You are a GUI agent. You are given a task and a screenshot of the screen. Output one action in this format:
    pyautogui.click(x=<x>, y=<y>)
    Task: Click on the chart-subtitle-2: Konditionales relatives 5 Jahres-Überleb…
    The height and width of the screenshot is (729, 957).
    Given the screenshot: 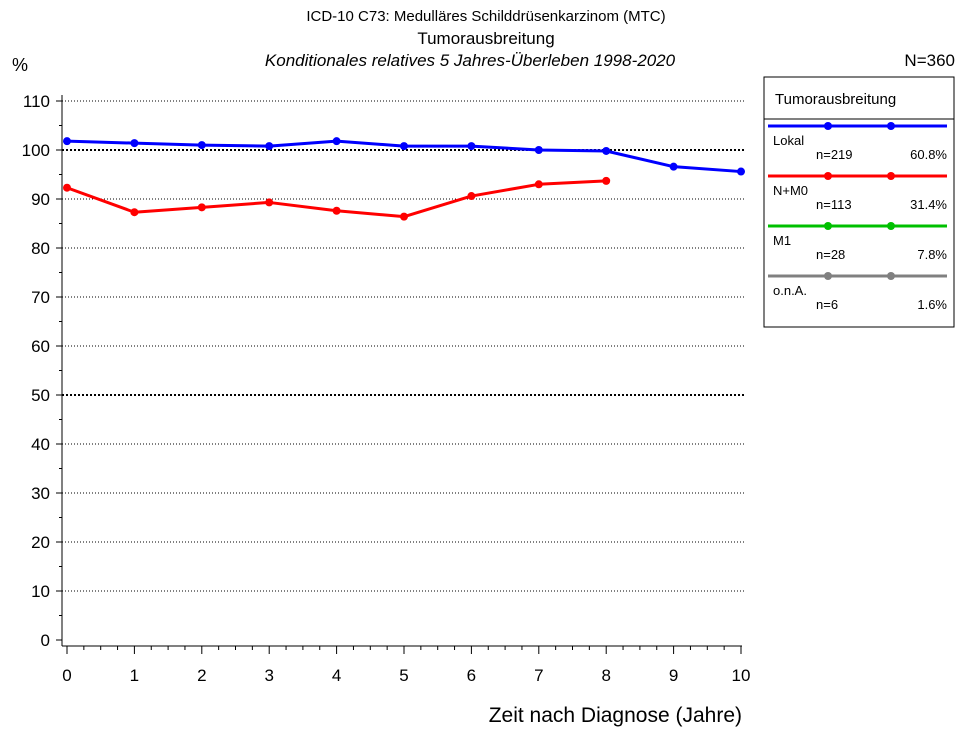 What is the action you would take?
    pyautogui.click(x=470, y=60)
    